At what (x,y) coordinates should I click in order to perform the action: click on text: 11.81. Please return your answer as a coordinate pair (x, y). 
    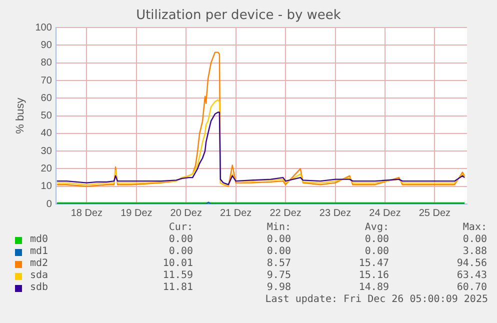
    Looking at the image, I should click on (177, 288).